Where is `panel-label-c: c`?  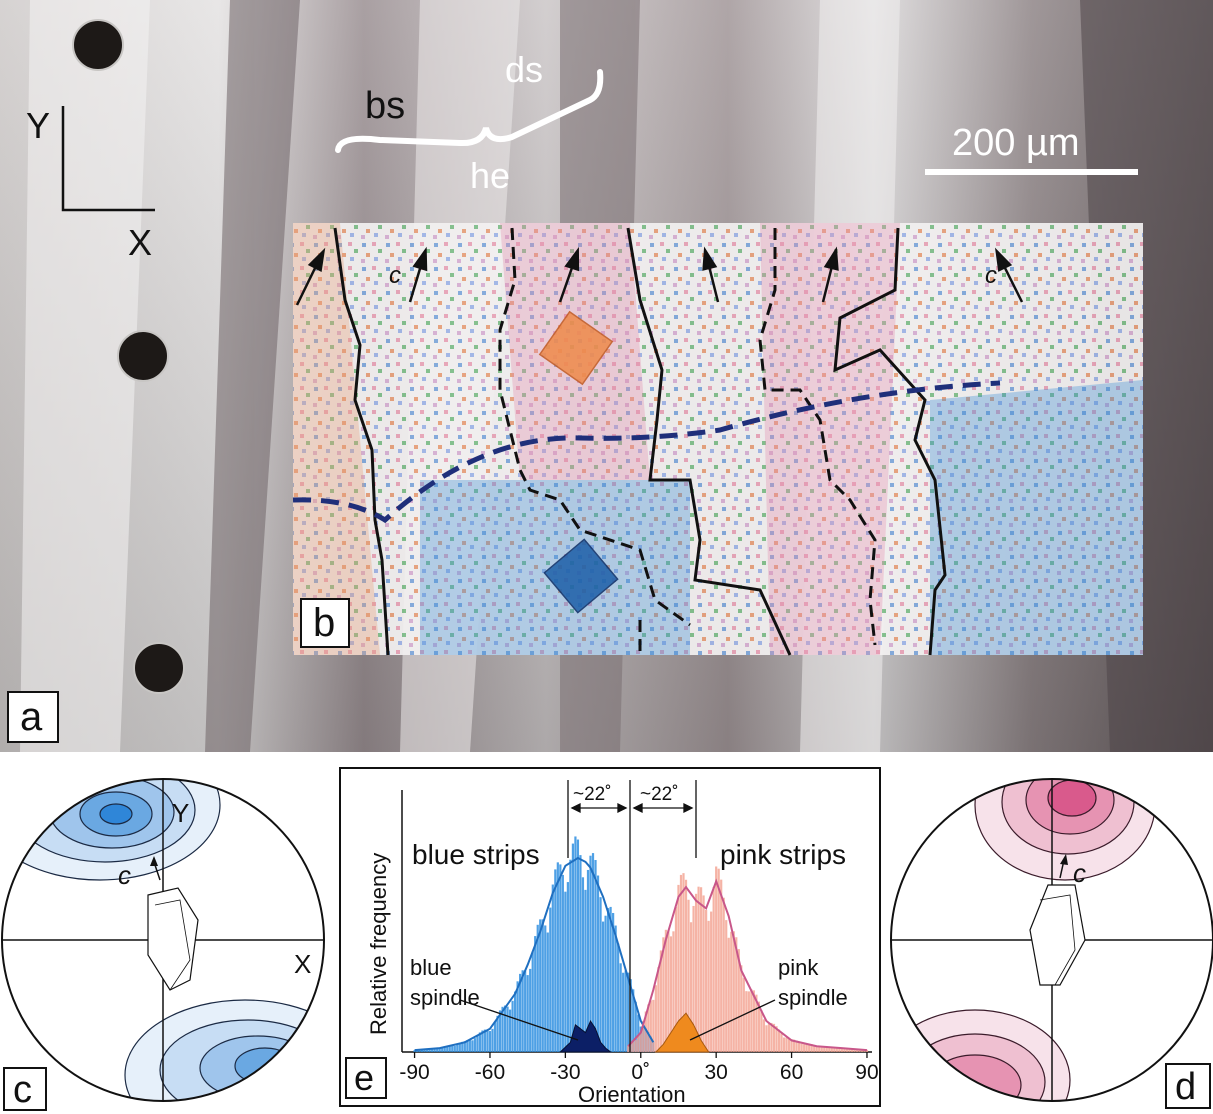
panel-label-c: c is located at coordinates (25, 1089).